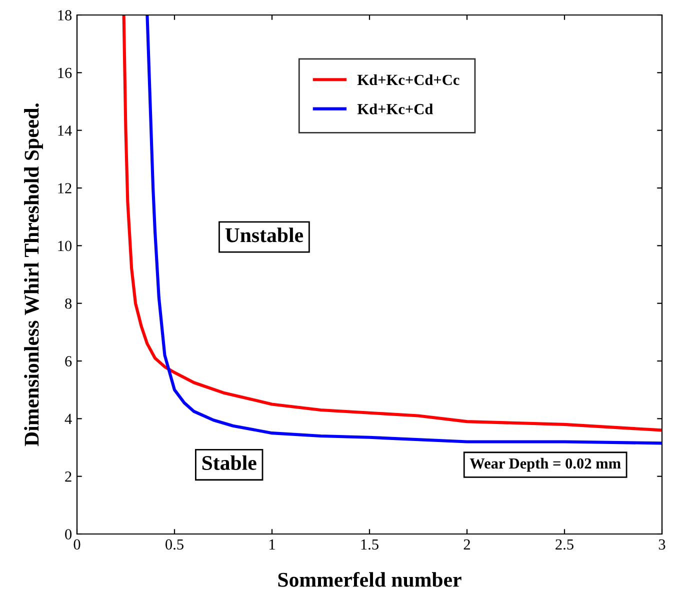 The width and height of the screenshot is (678, 601). What do you see at coordinates (369, 544) in the screenshot?
I see `x-tick-label: 1.5` at bounding box center [369, 544].